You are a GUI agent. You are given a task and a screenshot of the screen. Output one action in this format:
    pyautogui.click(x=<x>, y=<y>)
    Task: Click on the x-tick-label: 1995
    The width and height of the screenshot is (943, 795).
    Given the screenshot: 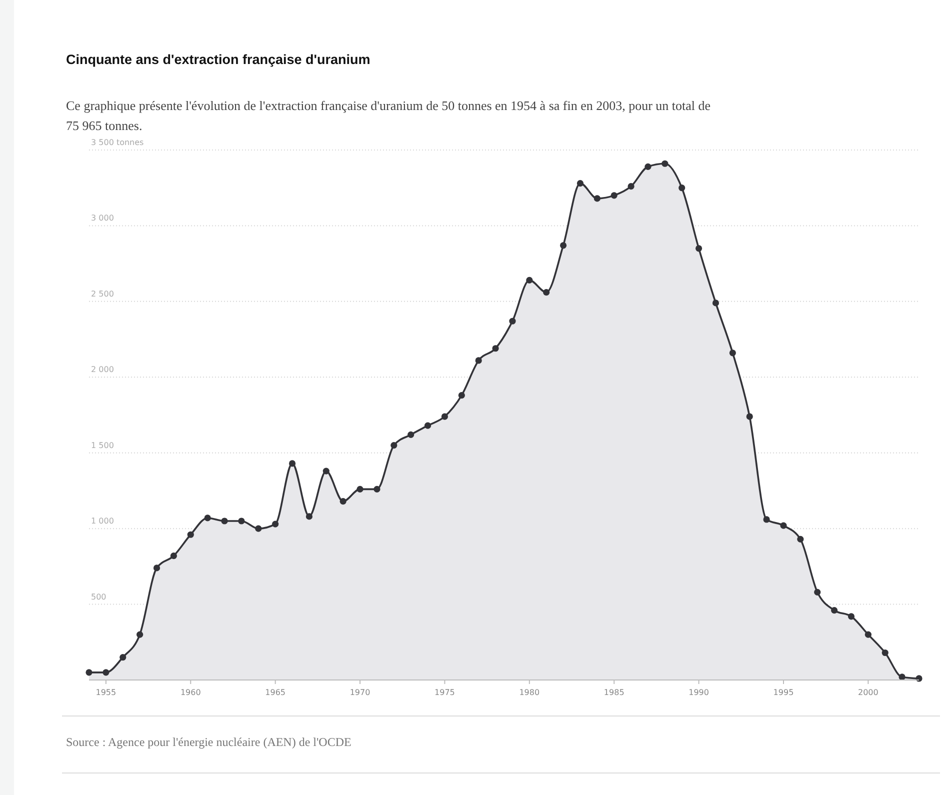 What is the action you would take?
    pyautogui.click(x=783, y=692)
    